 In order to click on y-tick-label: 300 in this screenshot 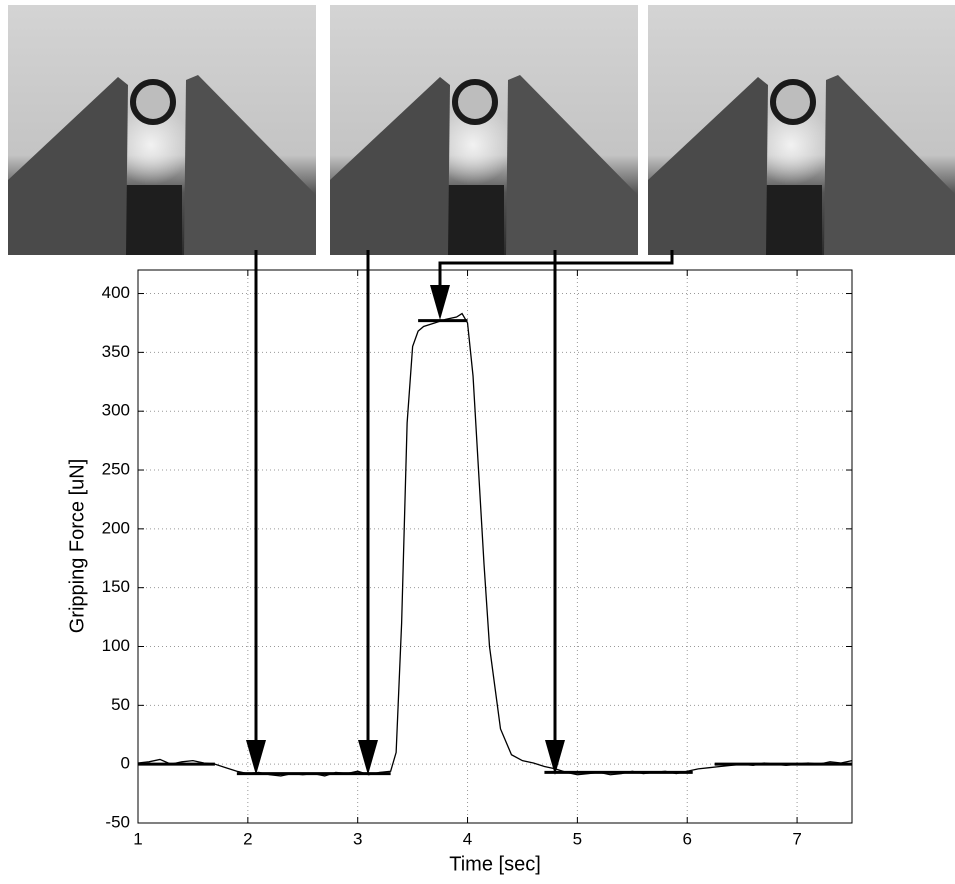, I will do `click(116, 410)`.